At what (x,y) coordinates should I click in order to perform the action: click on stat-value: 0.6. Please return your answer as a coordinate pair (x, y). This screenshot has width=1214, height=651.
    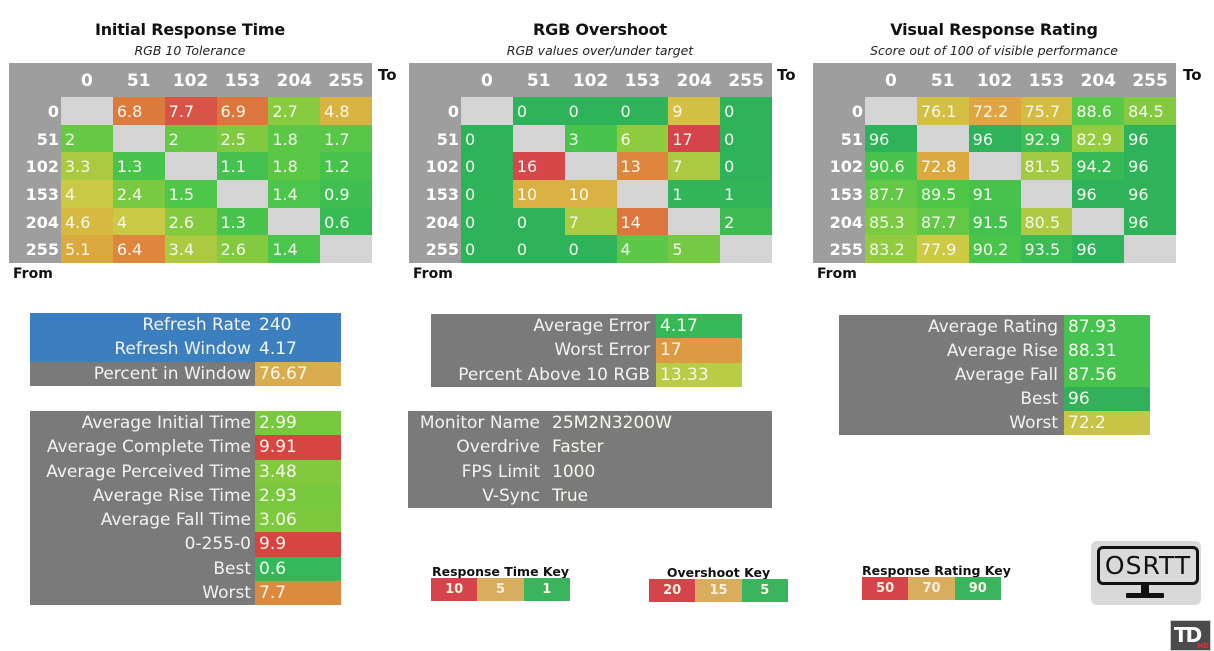
    Looking at the image, I should click on (298, 568).